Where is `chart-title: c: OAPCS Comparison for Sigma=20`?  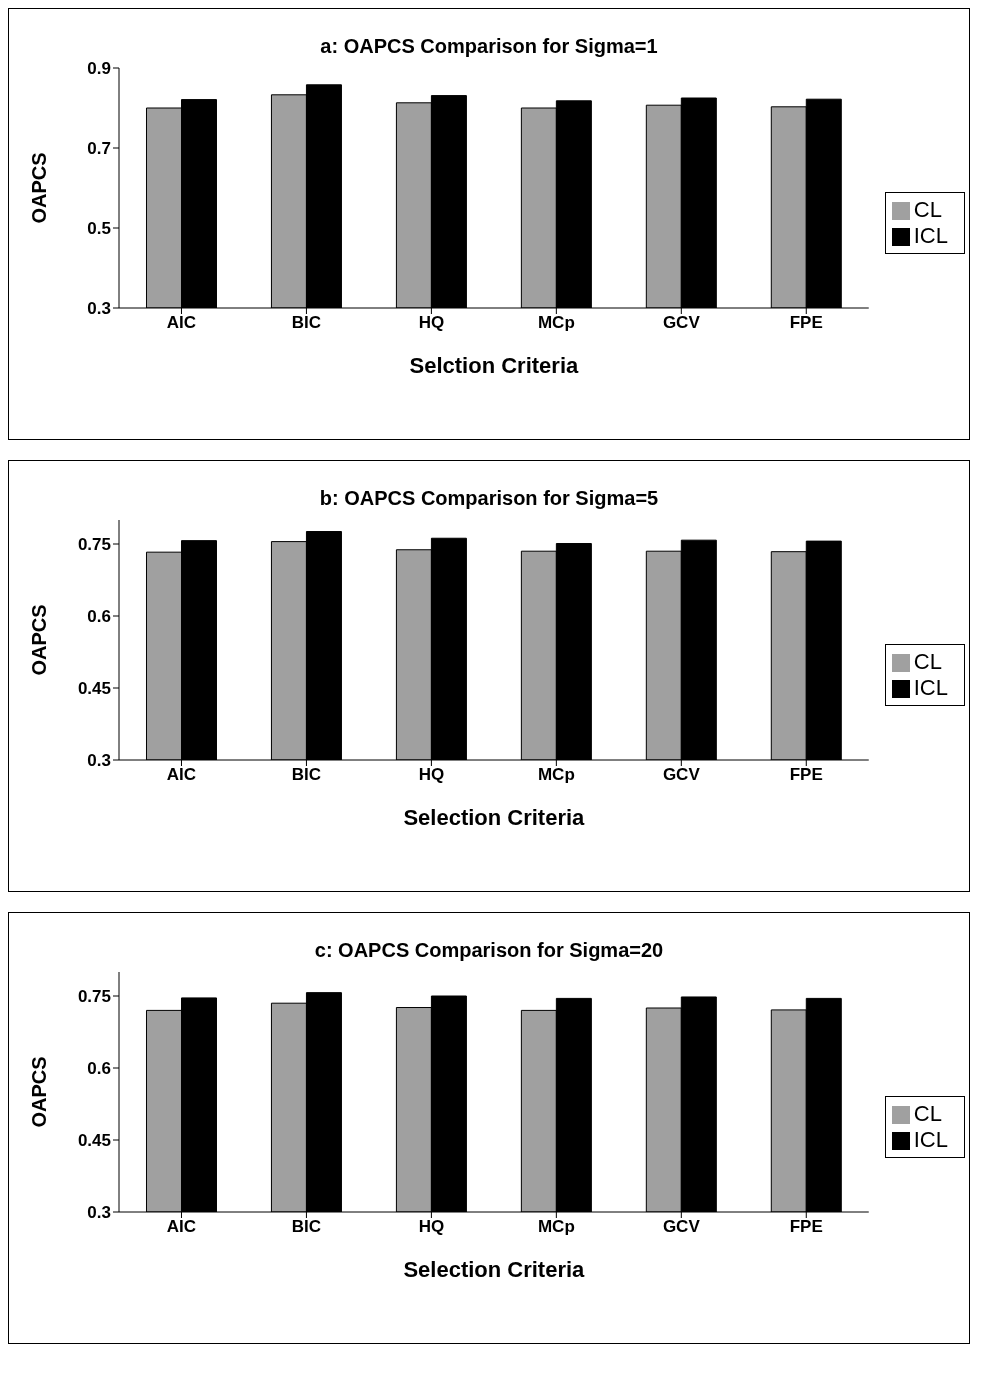 chart-title: c: OAPCS Comparison for Sigma=20 is located at coordinates (489, 950).